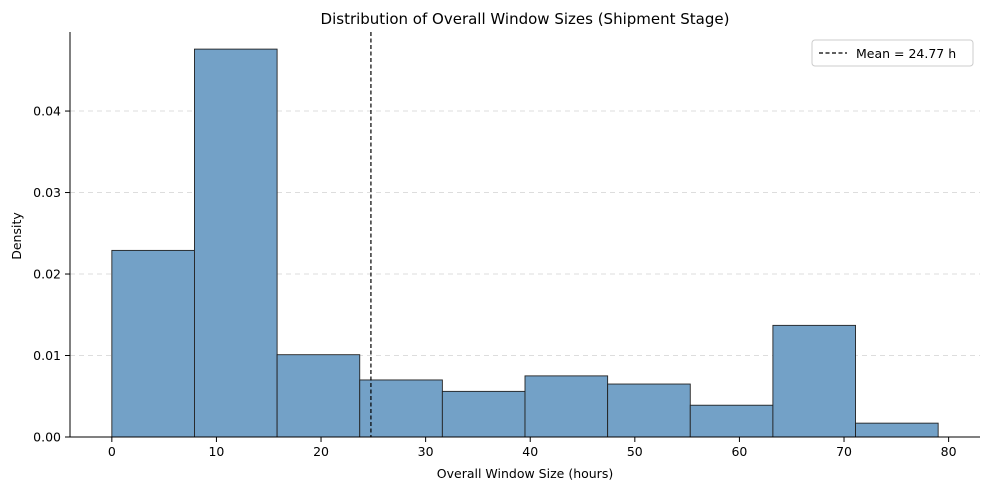  I want to click on y-tick-label: 0.00, so click(47, 437).